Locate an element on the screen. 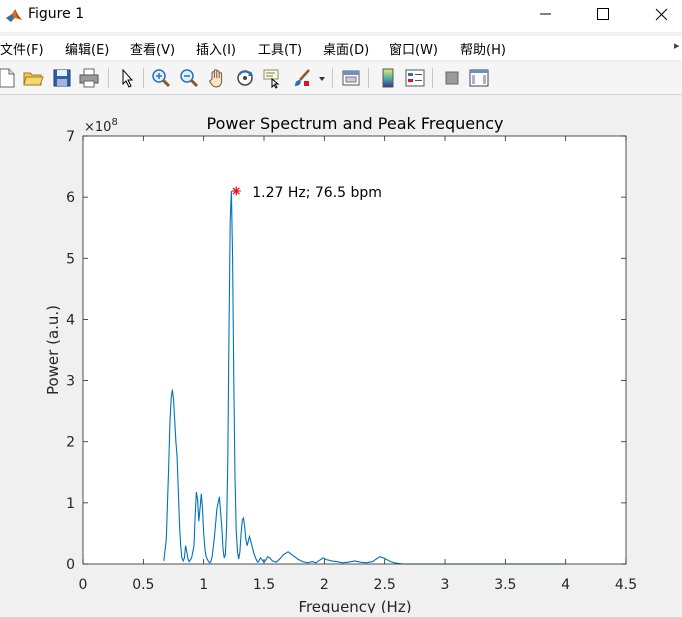 The image size is (682, 617). brush-dropdown-icon is located at coordinates (322, 78).